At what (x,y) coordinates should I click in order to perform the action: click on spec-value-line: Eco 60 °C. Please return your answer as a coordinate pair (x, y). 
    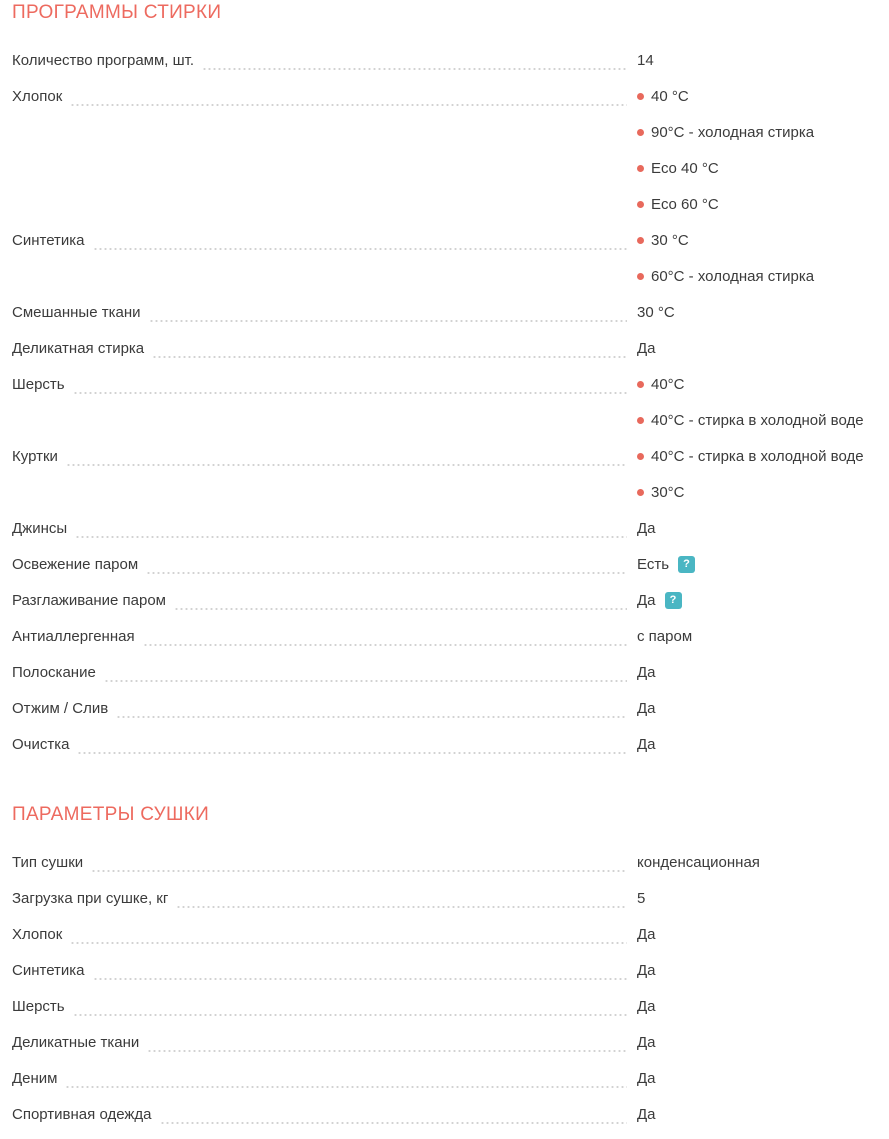
    Looking at the image, I should click on (757, 204).